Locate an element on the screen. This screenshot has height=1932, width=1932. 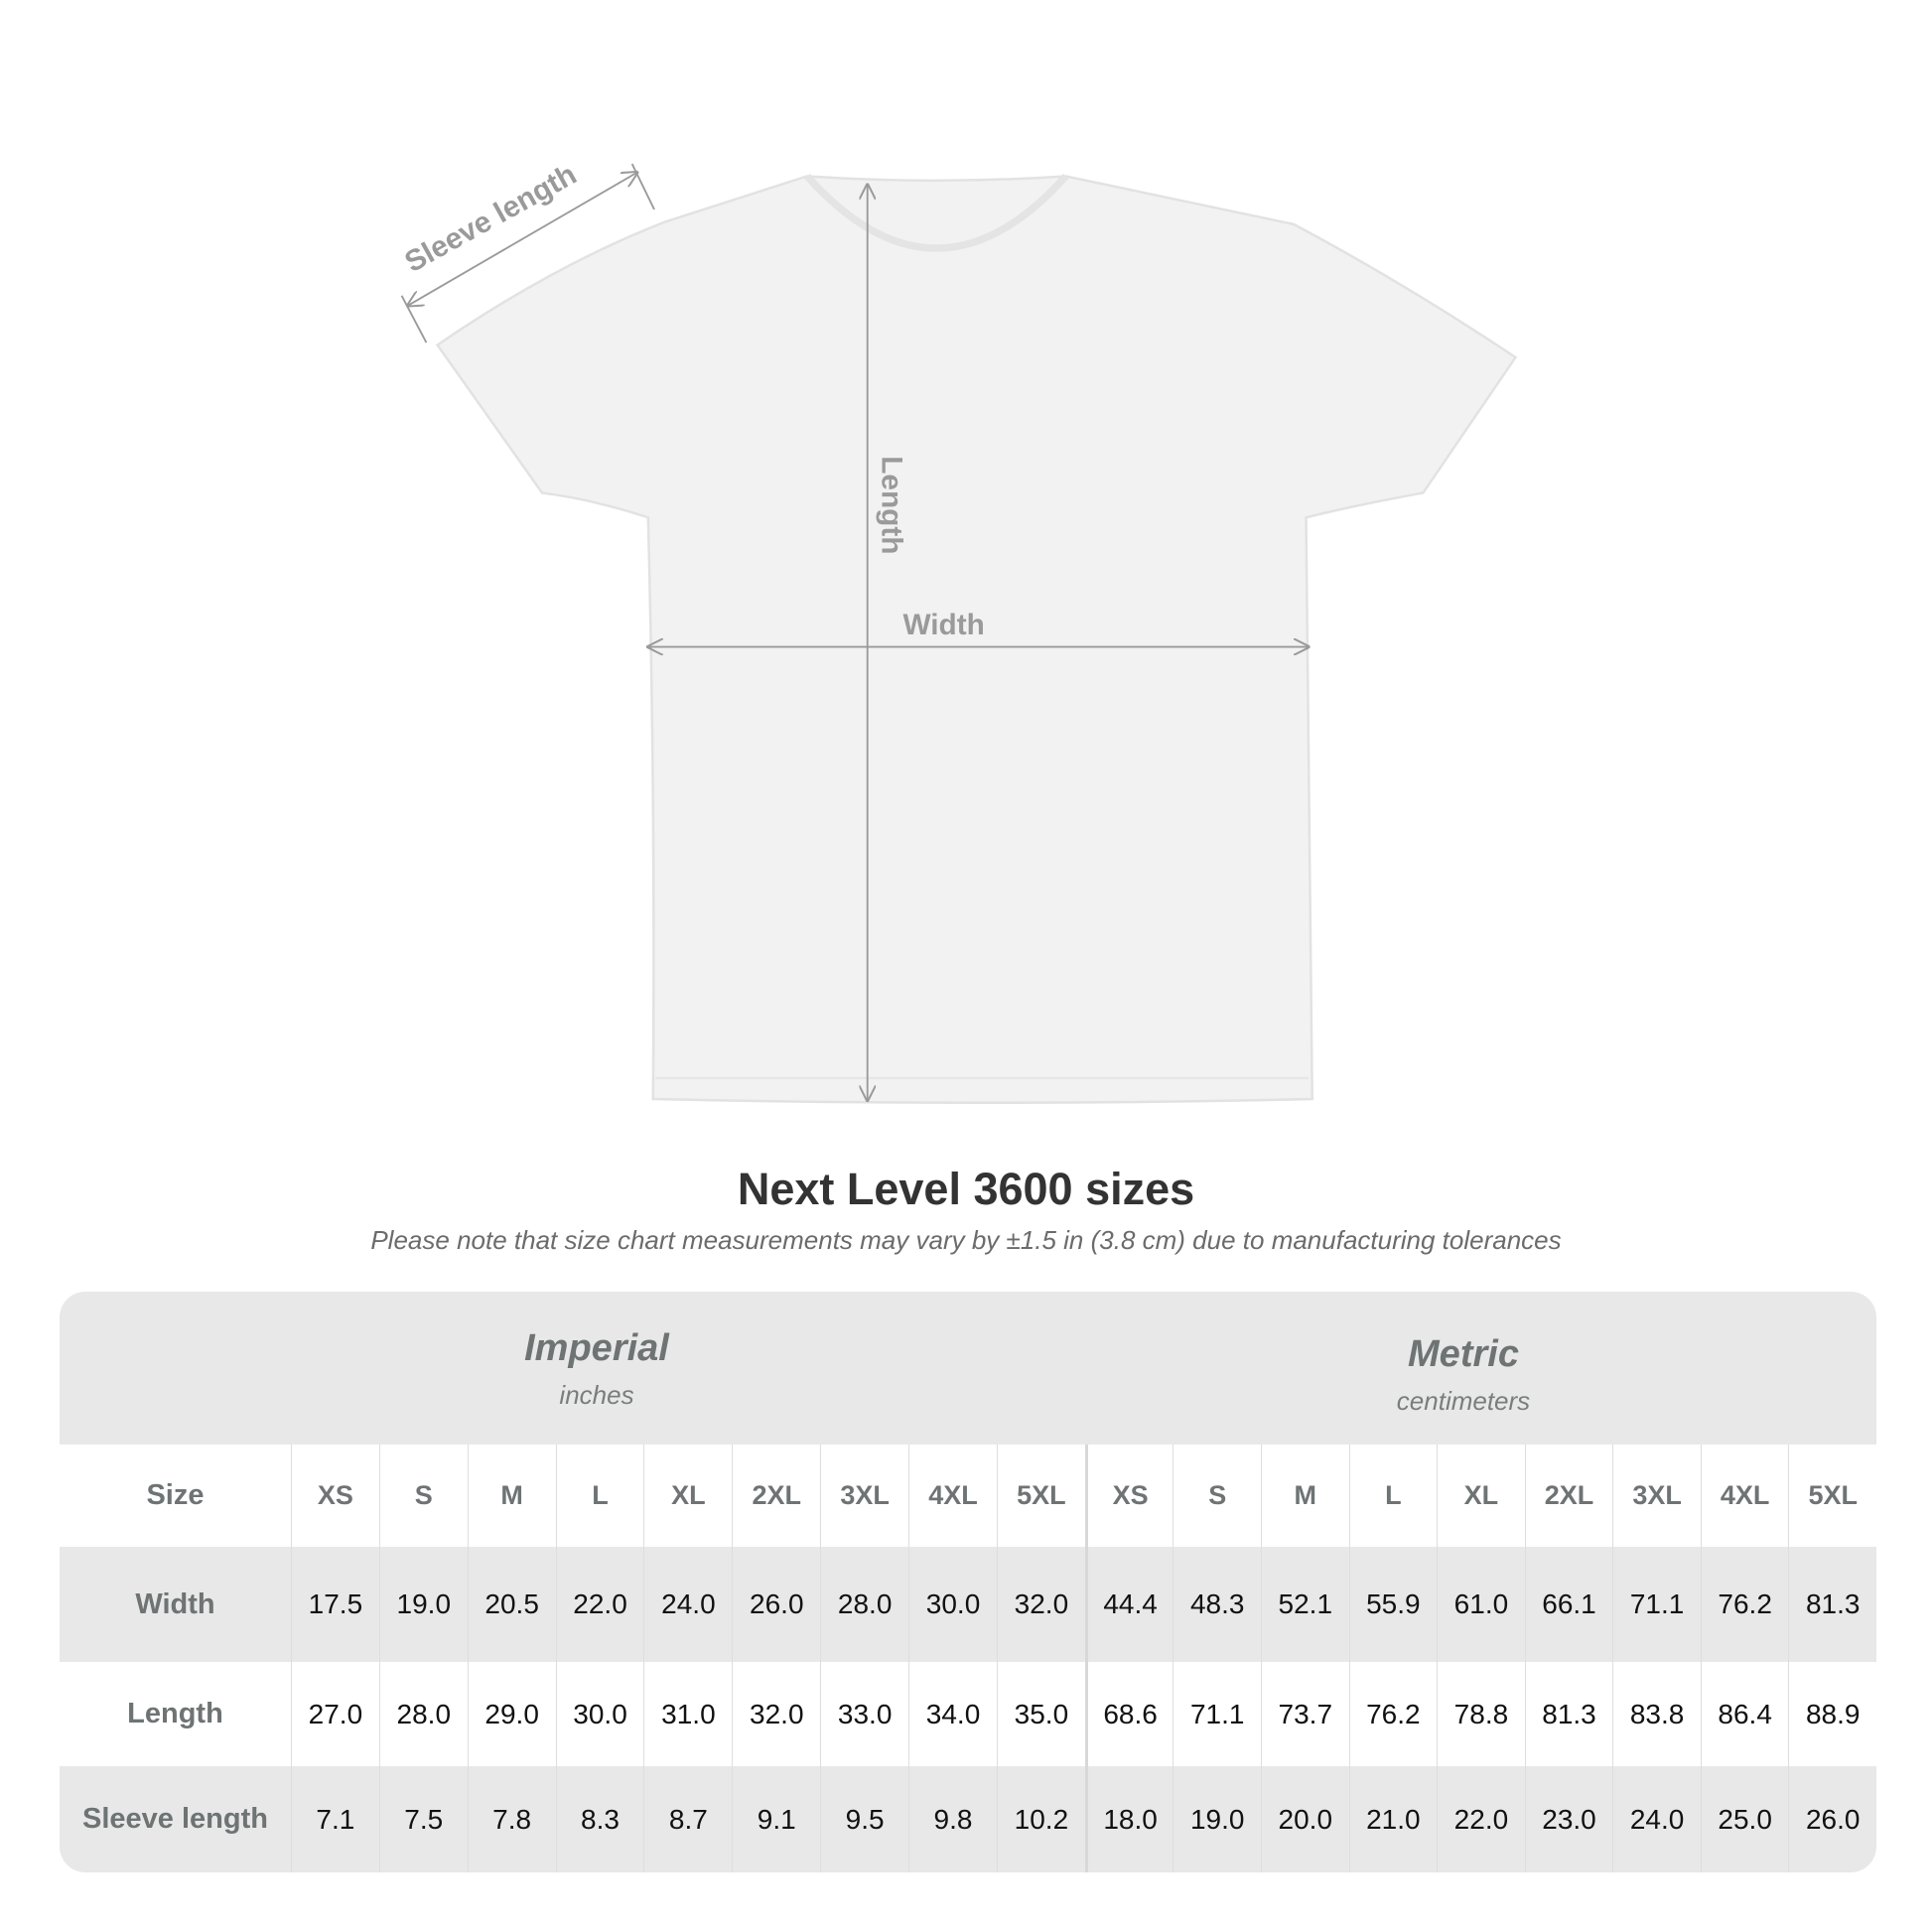
metric-value-cell: 52.1 is located at coordinates (1305, 1605).